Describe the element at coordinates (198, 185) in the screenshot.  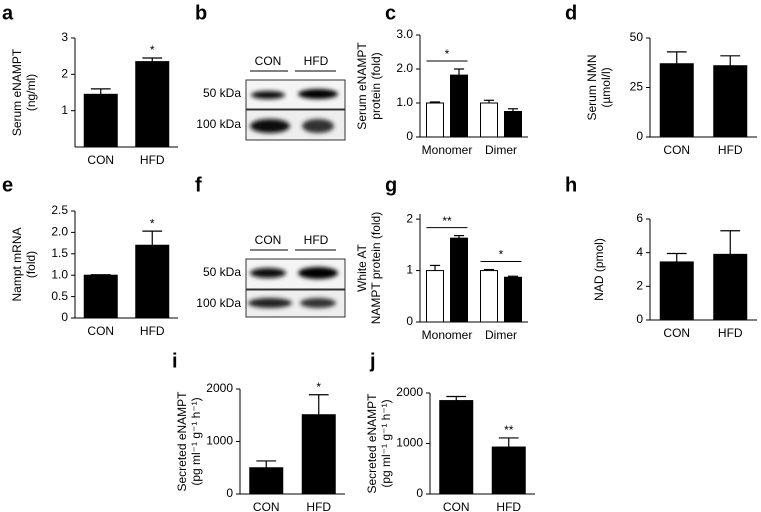
I see `panel-letter: f` at that location.